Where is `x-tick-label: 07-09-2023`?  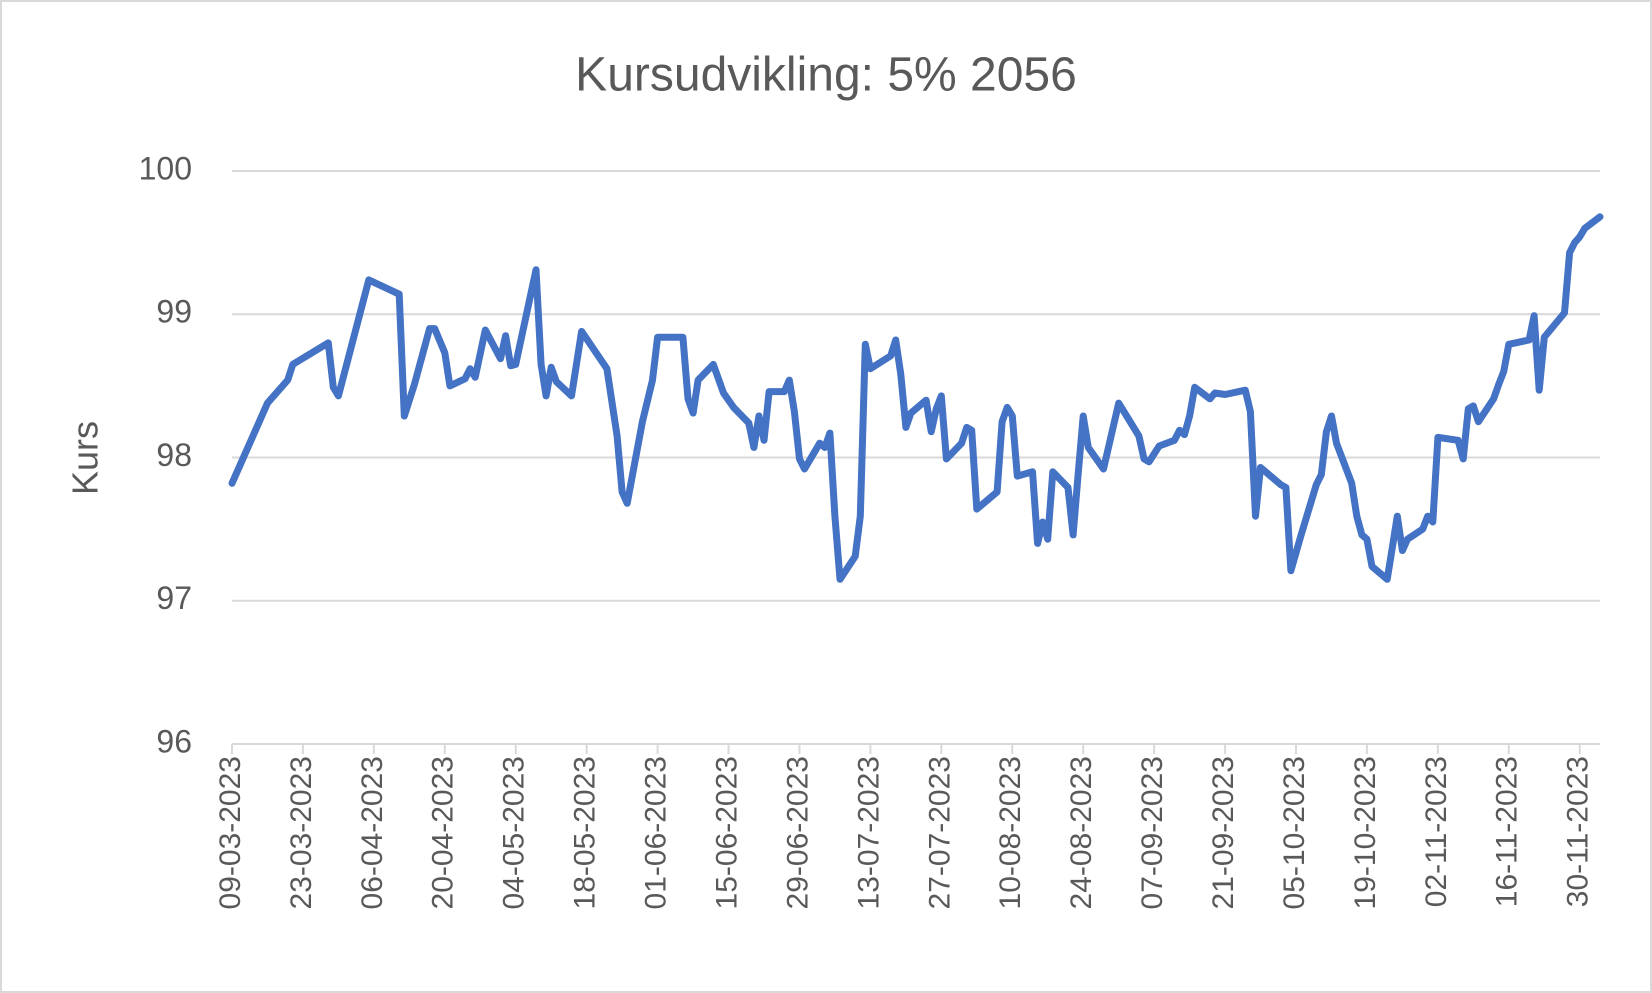 x-tick-label: 07-09-2023 is located at coordinates (1152, 832).